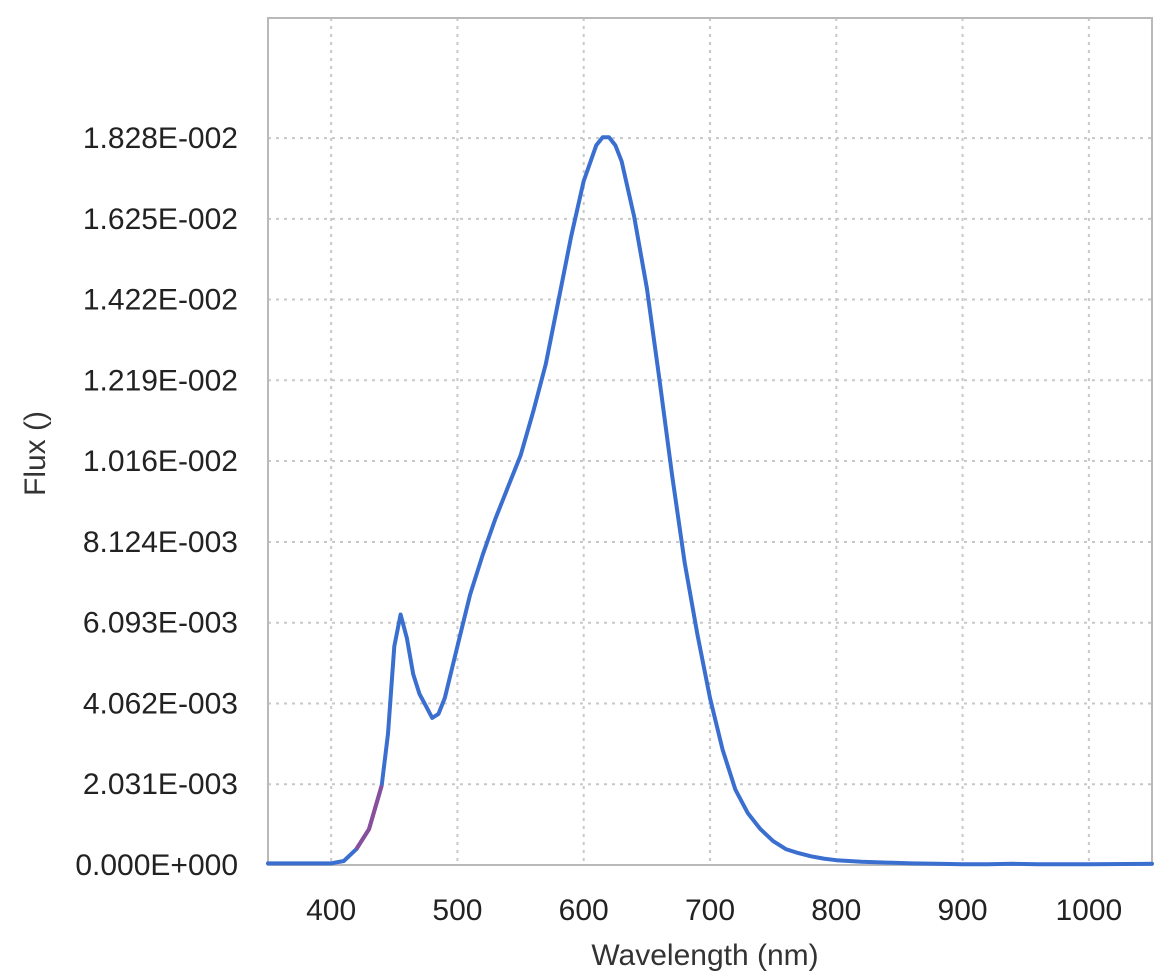 This screenshot has width=1155, height=975. I want to click on x-tick-label: 500, so click(457, 910).